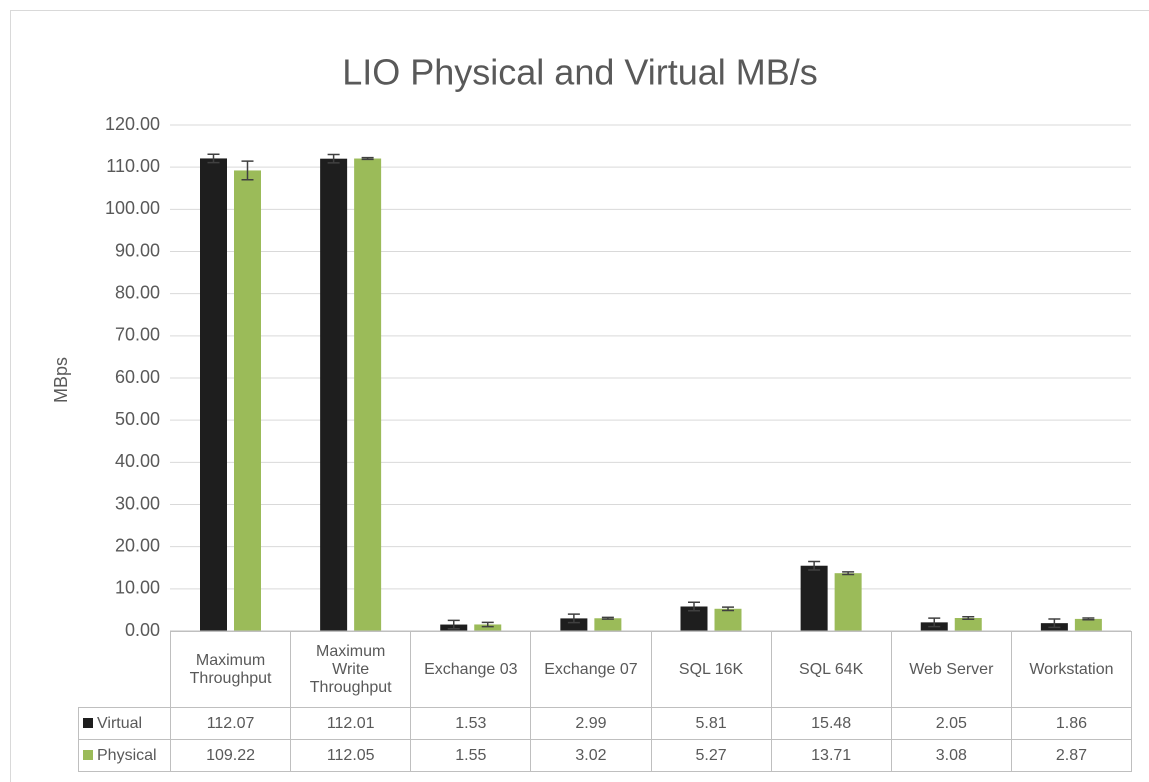 The width and height of the screenshot is (1149, 782). I want to click on table-value: 2.87, so click(1071, 755).